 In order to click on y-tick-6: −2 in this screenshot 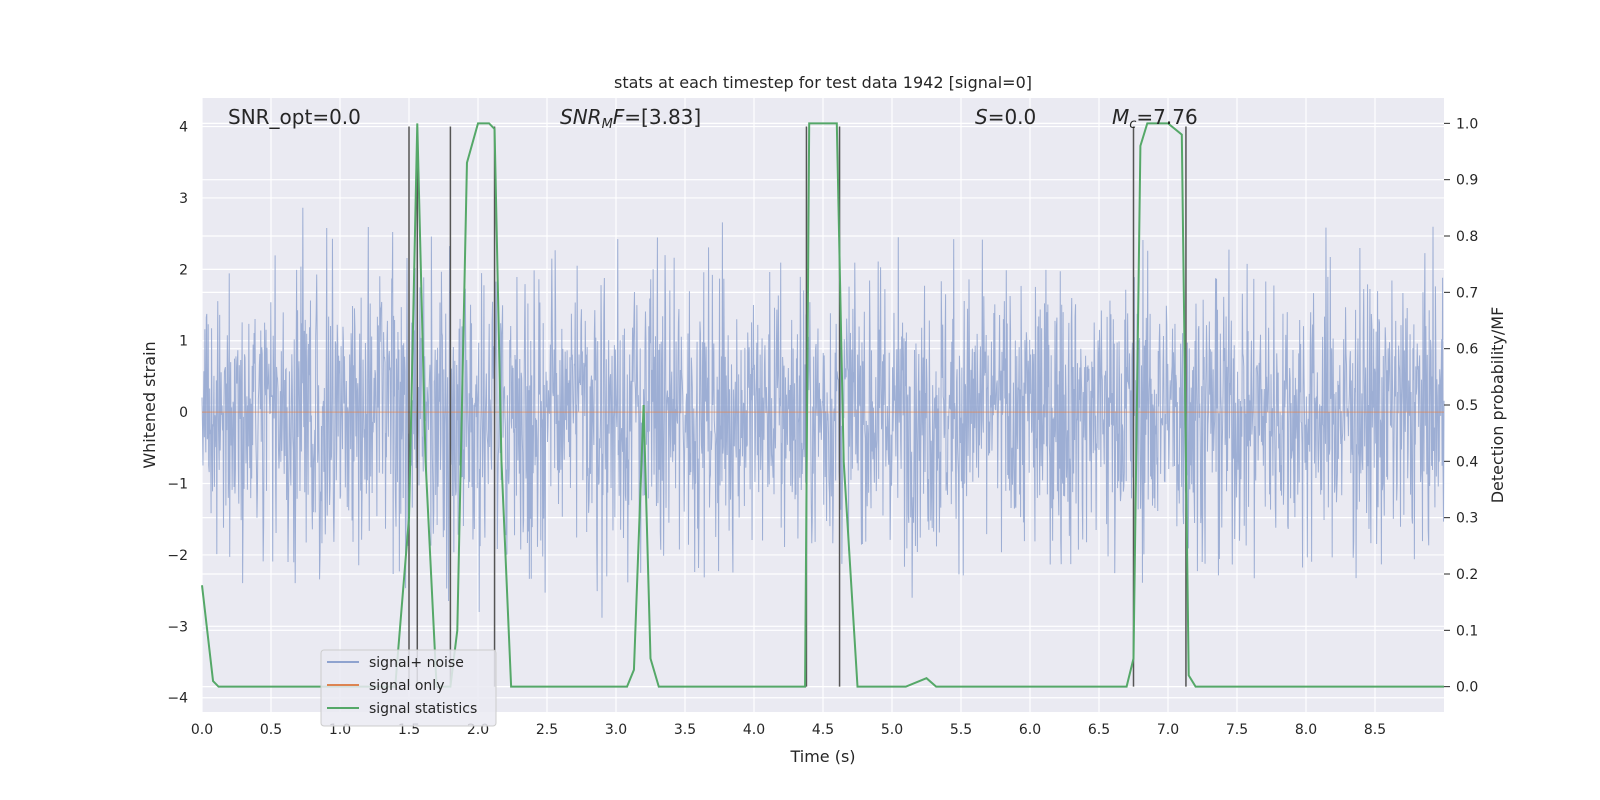, I will do `click(177, 556)`.